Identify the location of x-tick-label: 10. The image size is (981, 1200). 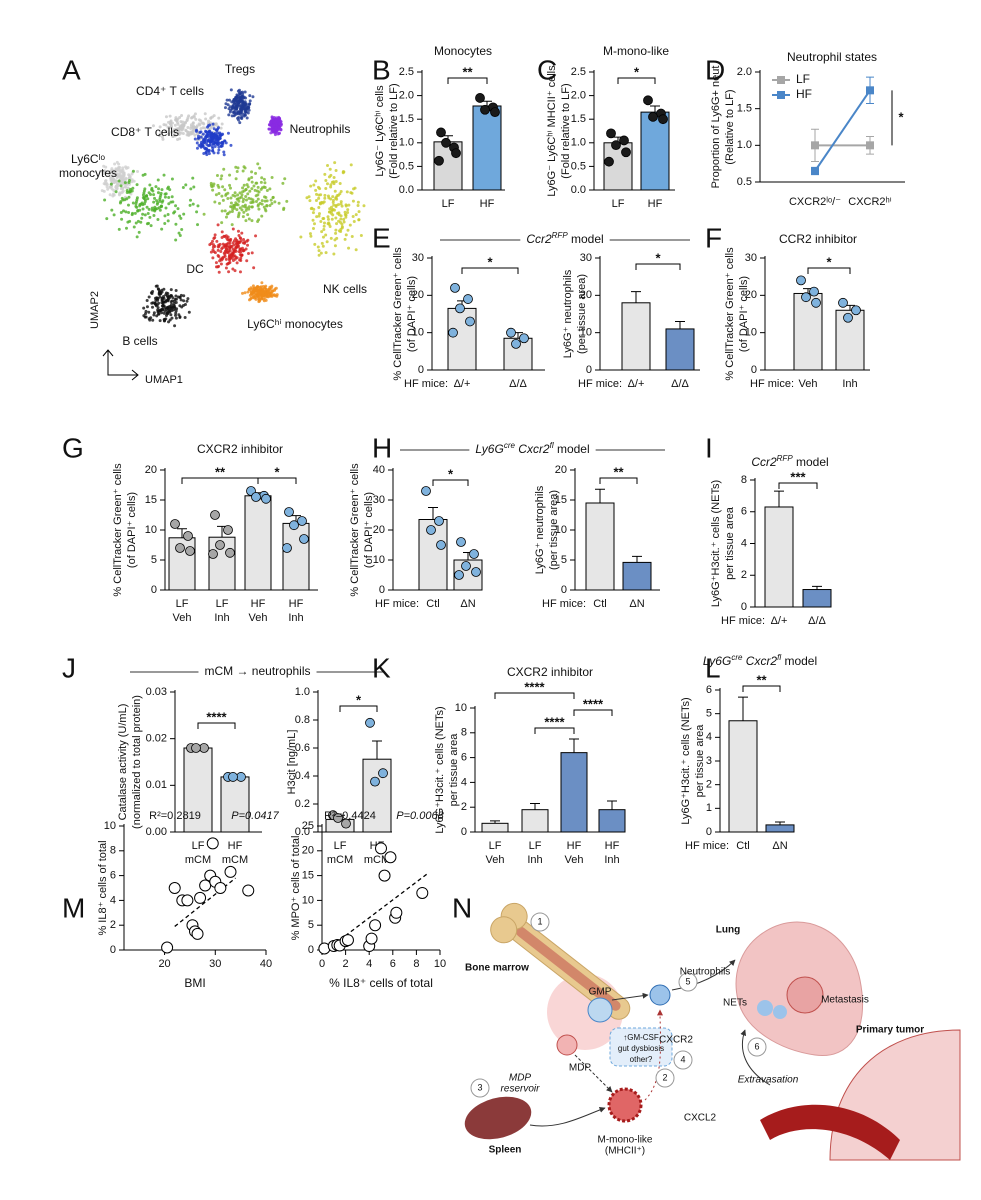
(440, 964).